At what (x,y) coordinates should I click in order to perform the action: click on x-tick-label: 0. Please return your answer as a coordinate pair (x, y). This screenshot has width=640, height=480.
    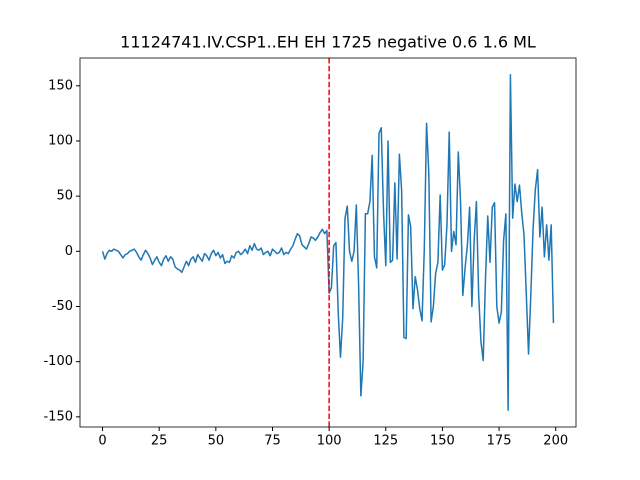
    Looking at the image, I should click on (102, 441).